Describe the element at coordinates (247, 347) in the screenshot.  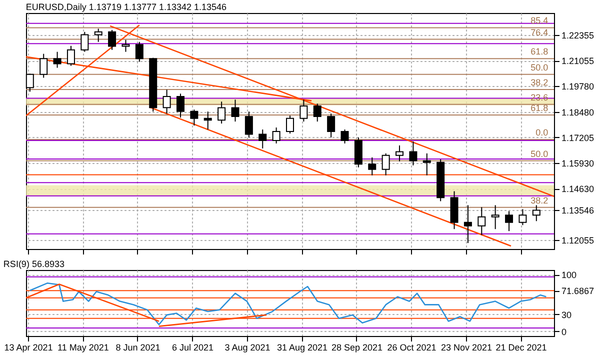
I see `x-tick-label: 3 Aug 2021` at that location.